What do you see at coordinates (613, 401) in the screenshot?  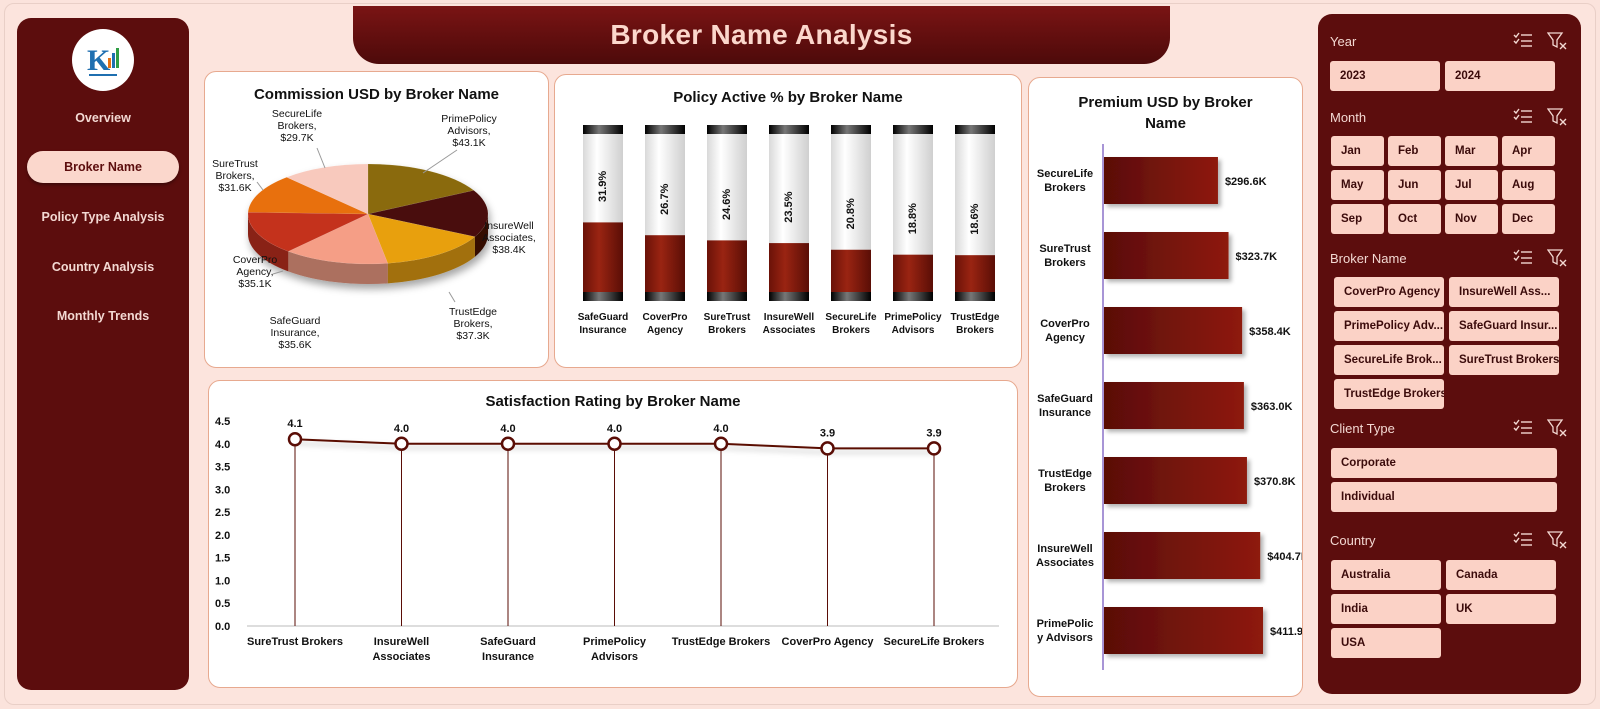 I see `satisfaction-chart-title: Satisfaction Rating by Broker Name` at bounding box center [613, 401].